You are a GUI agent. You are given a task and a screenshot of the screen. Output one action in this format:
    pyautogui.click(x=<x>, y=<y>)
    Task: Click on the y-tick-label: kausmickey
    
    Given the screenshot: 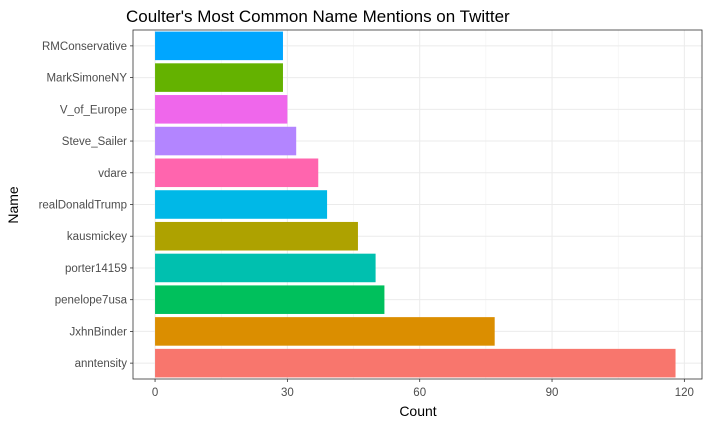 What is the action you would take?
    pyautogui.click(x=97, y=237)
    